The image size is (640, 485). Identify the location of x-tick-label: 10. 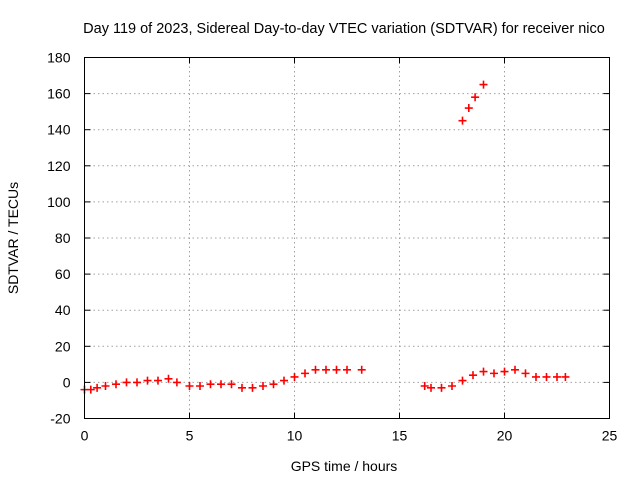
(295, 436).